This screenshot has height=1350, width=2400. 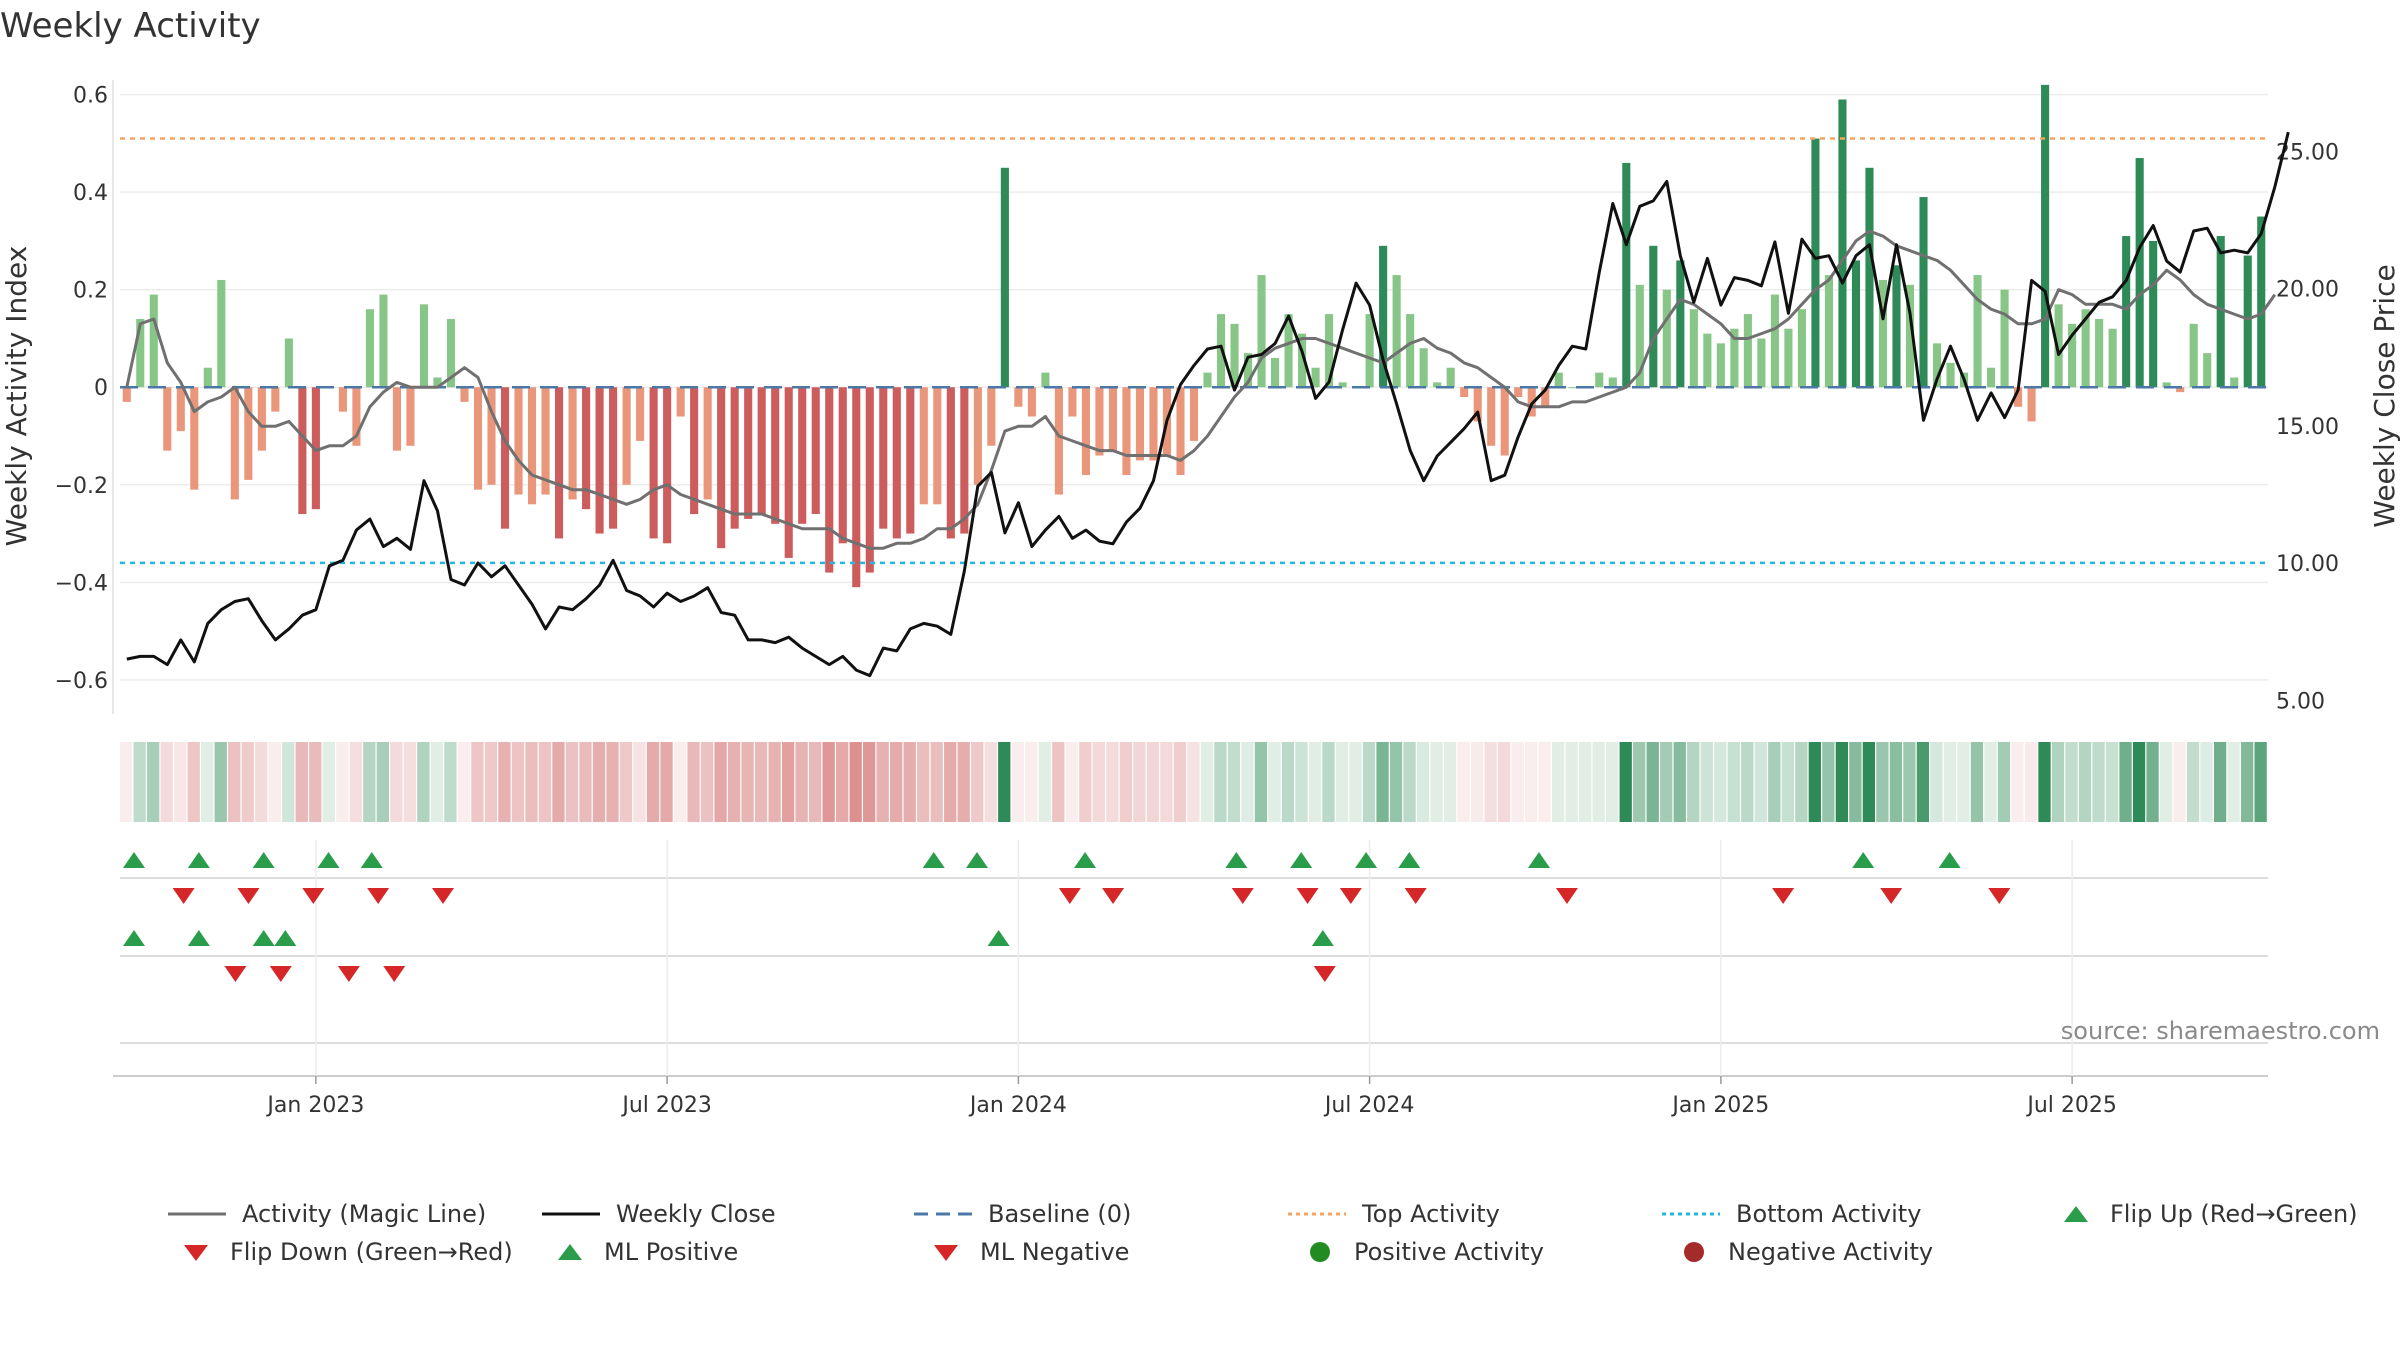 I want to click on page-title: Weekly Activity, so click(x=130, y=26).